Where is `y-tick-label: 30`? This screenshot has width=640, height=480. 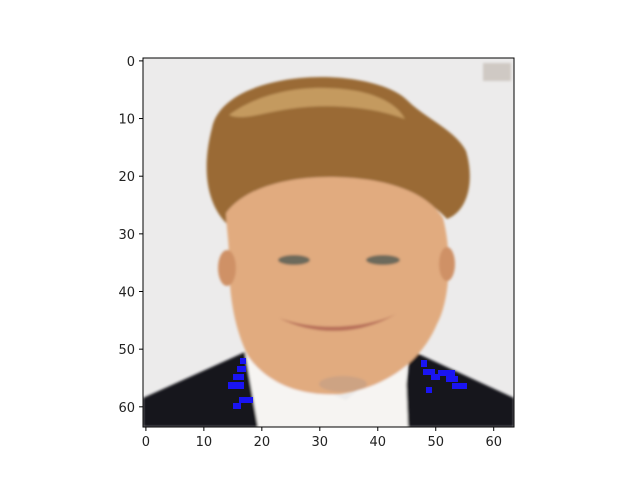
y-tick-label: 30 is located at coordinates (126, 235).